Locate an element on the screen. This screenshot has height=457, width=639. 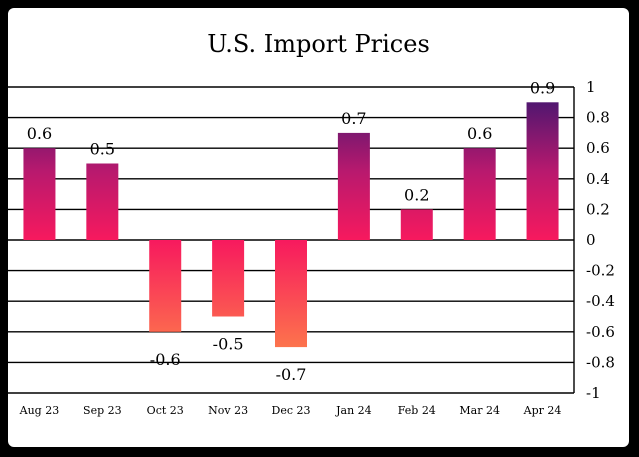
category-label: Oct 23 is located at coordinates (165, 410).